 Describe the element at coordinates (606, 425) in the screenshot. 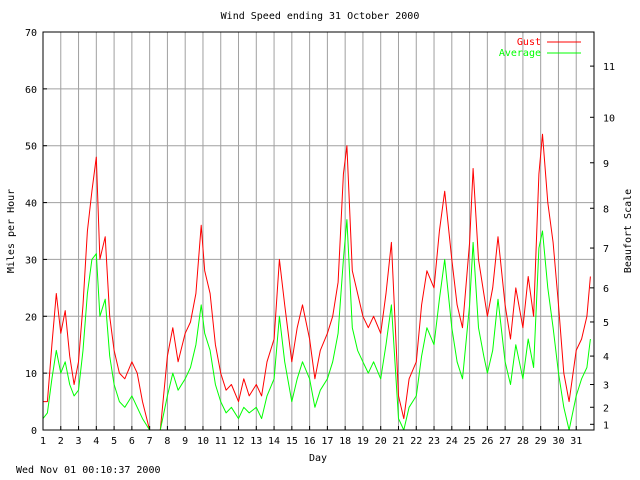

I see `beaufort-tick-label: 1` at that location.